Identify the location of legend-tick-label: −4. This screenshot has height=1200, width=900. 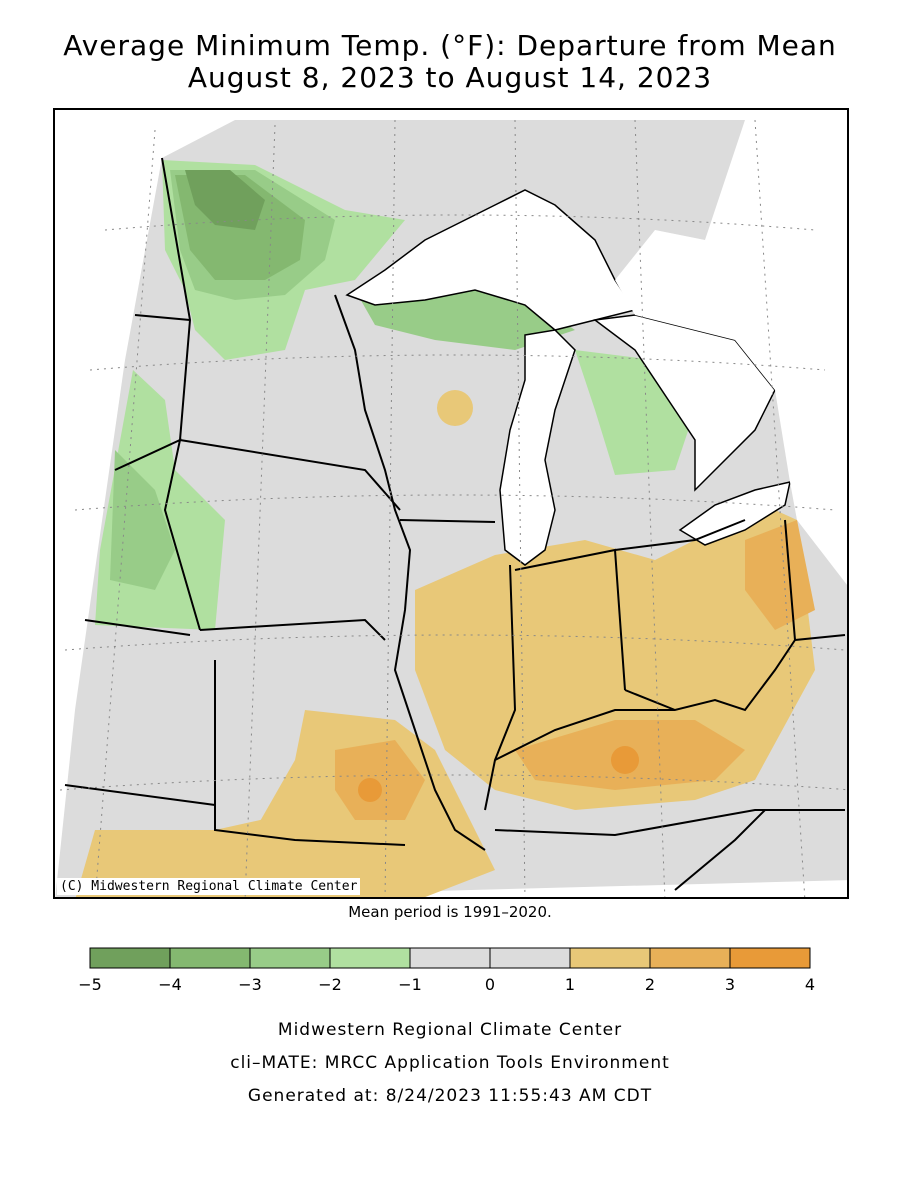
(170, 984).